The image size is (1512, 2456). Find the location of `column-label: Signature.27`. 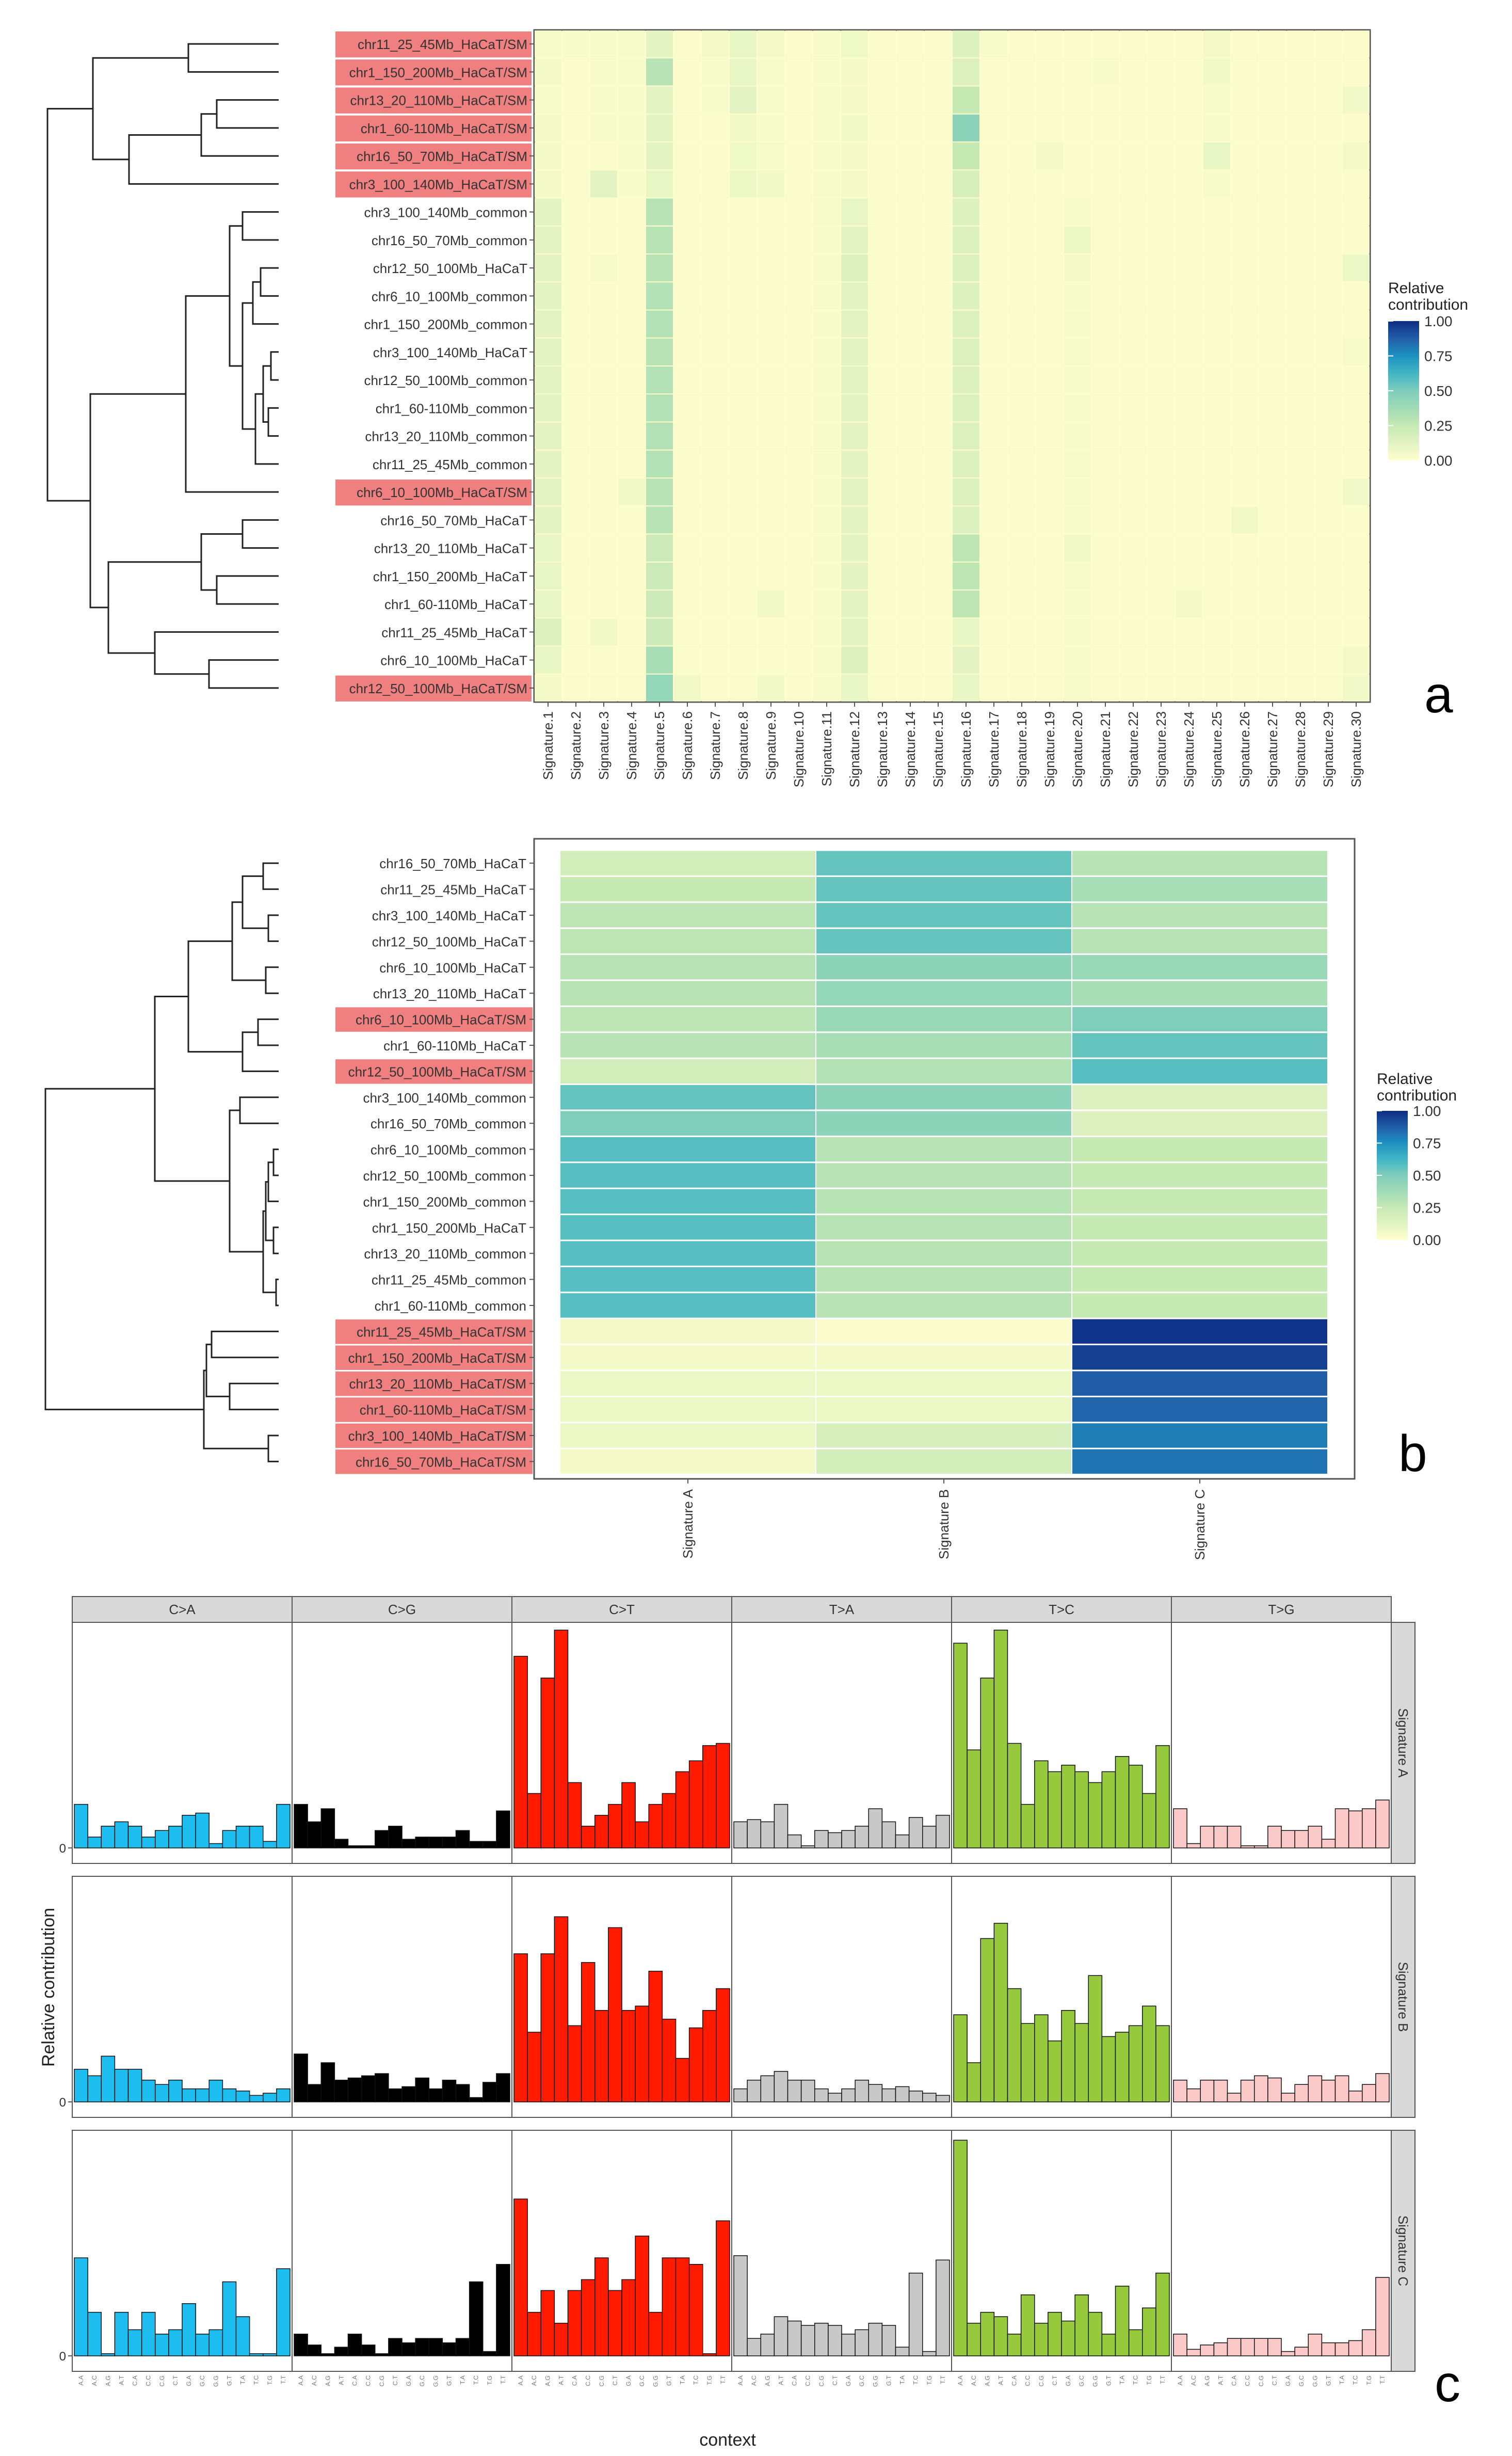

column-label: Signature.27 is located at coordinates (1272, 749).